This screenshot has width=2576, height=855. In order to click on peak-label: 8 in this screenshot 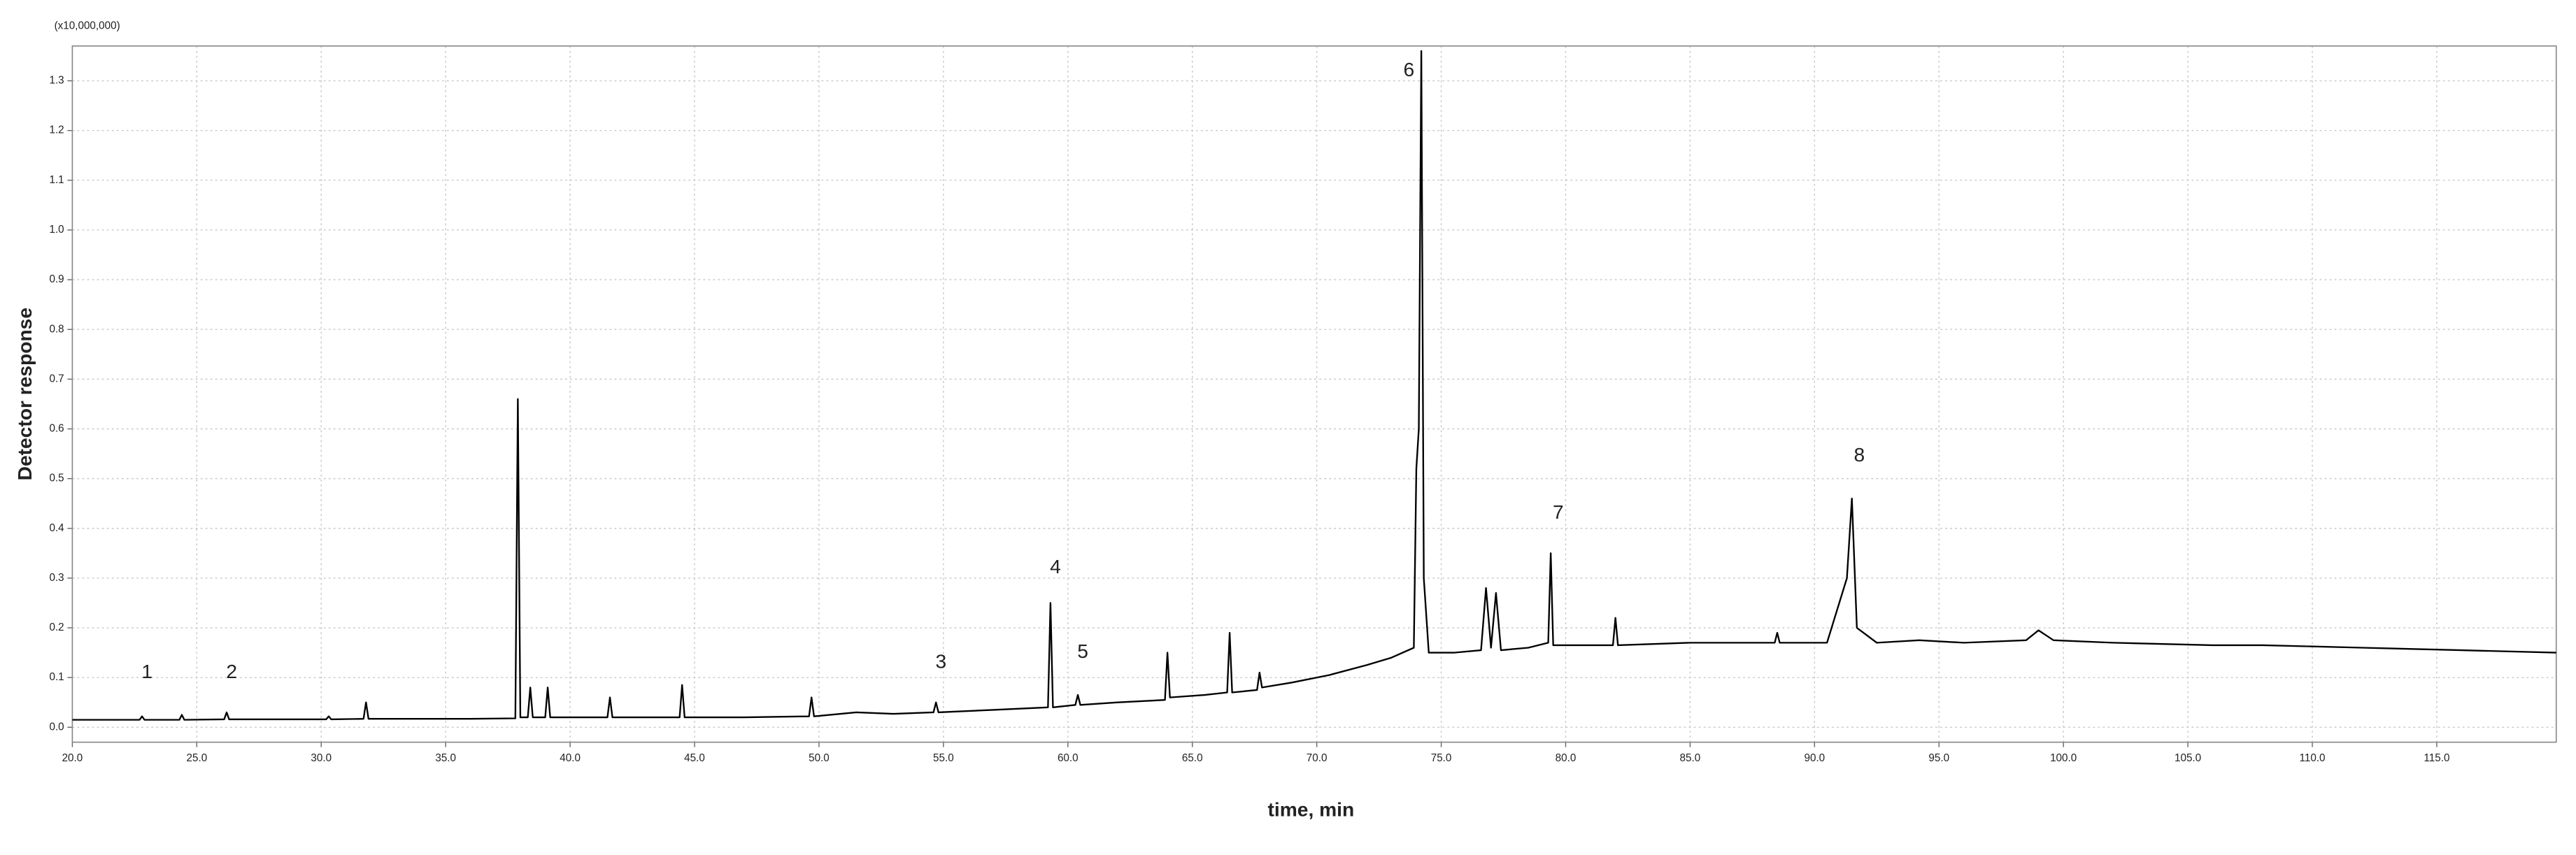, I will do `click(1859, 454)`.